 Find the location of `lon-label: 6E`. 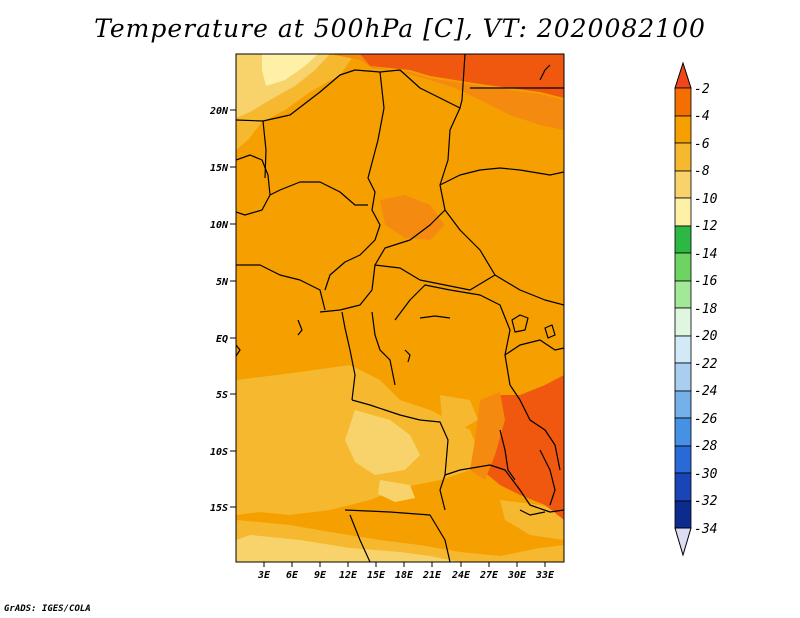

lon-label: 6E is located at coordinates (292, 575).